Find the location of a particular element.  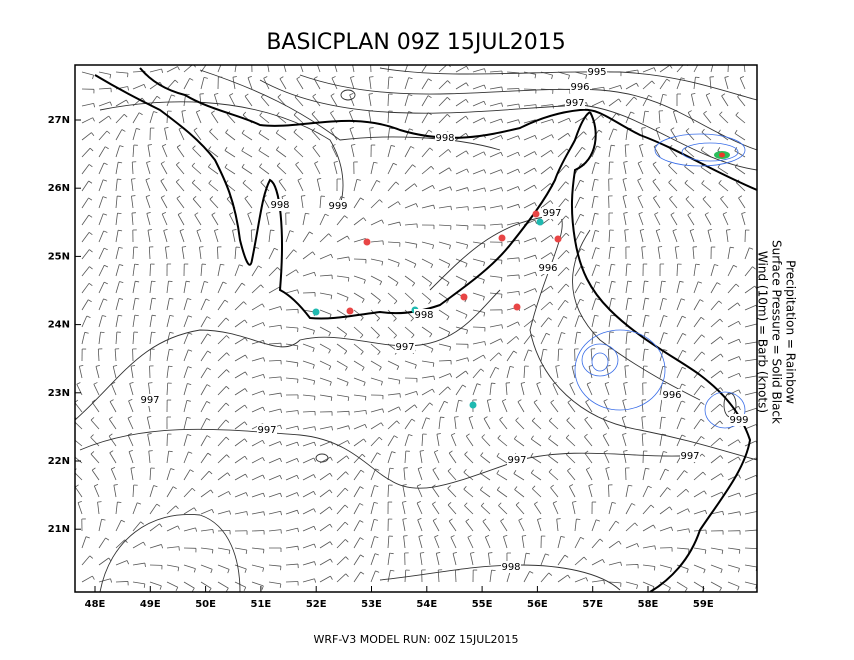

x-tick-label: 57E is located at coordinates (592, 604).